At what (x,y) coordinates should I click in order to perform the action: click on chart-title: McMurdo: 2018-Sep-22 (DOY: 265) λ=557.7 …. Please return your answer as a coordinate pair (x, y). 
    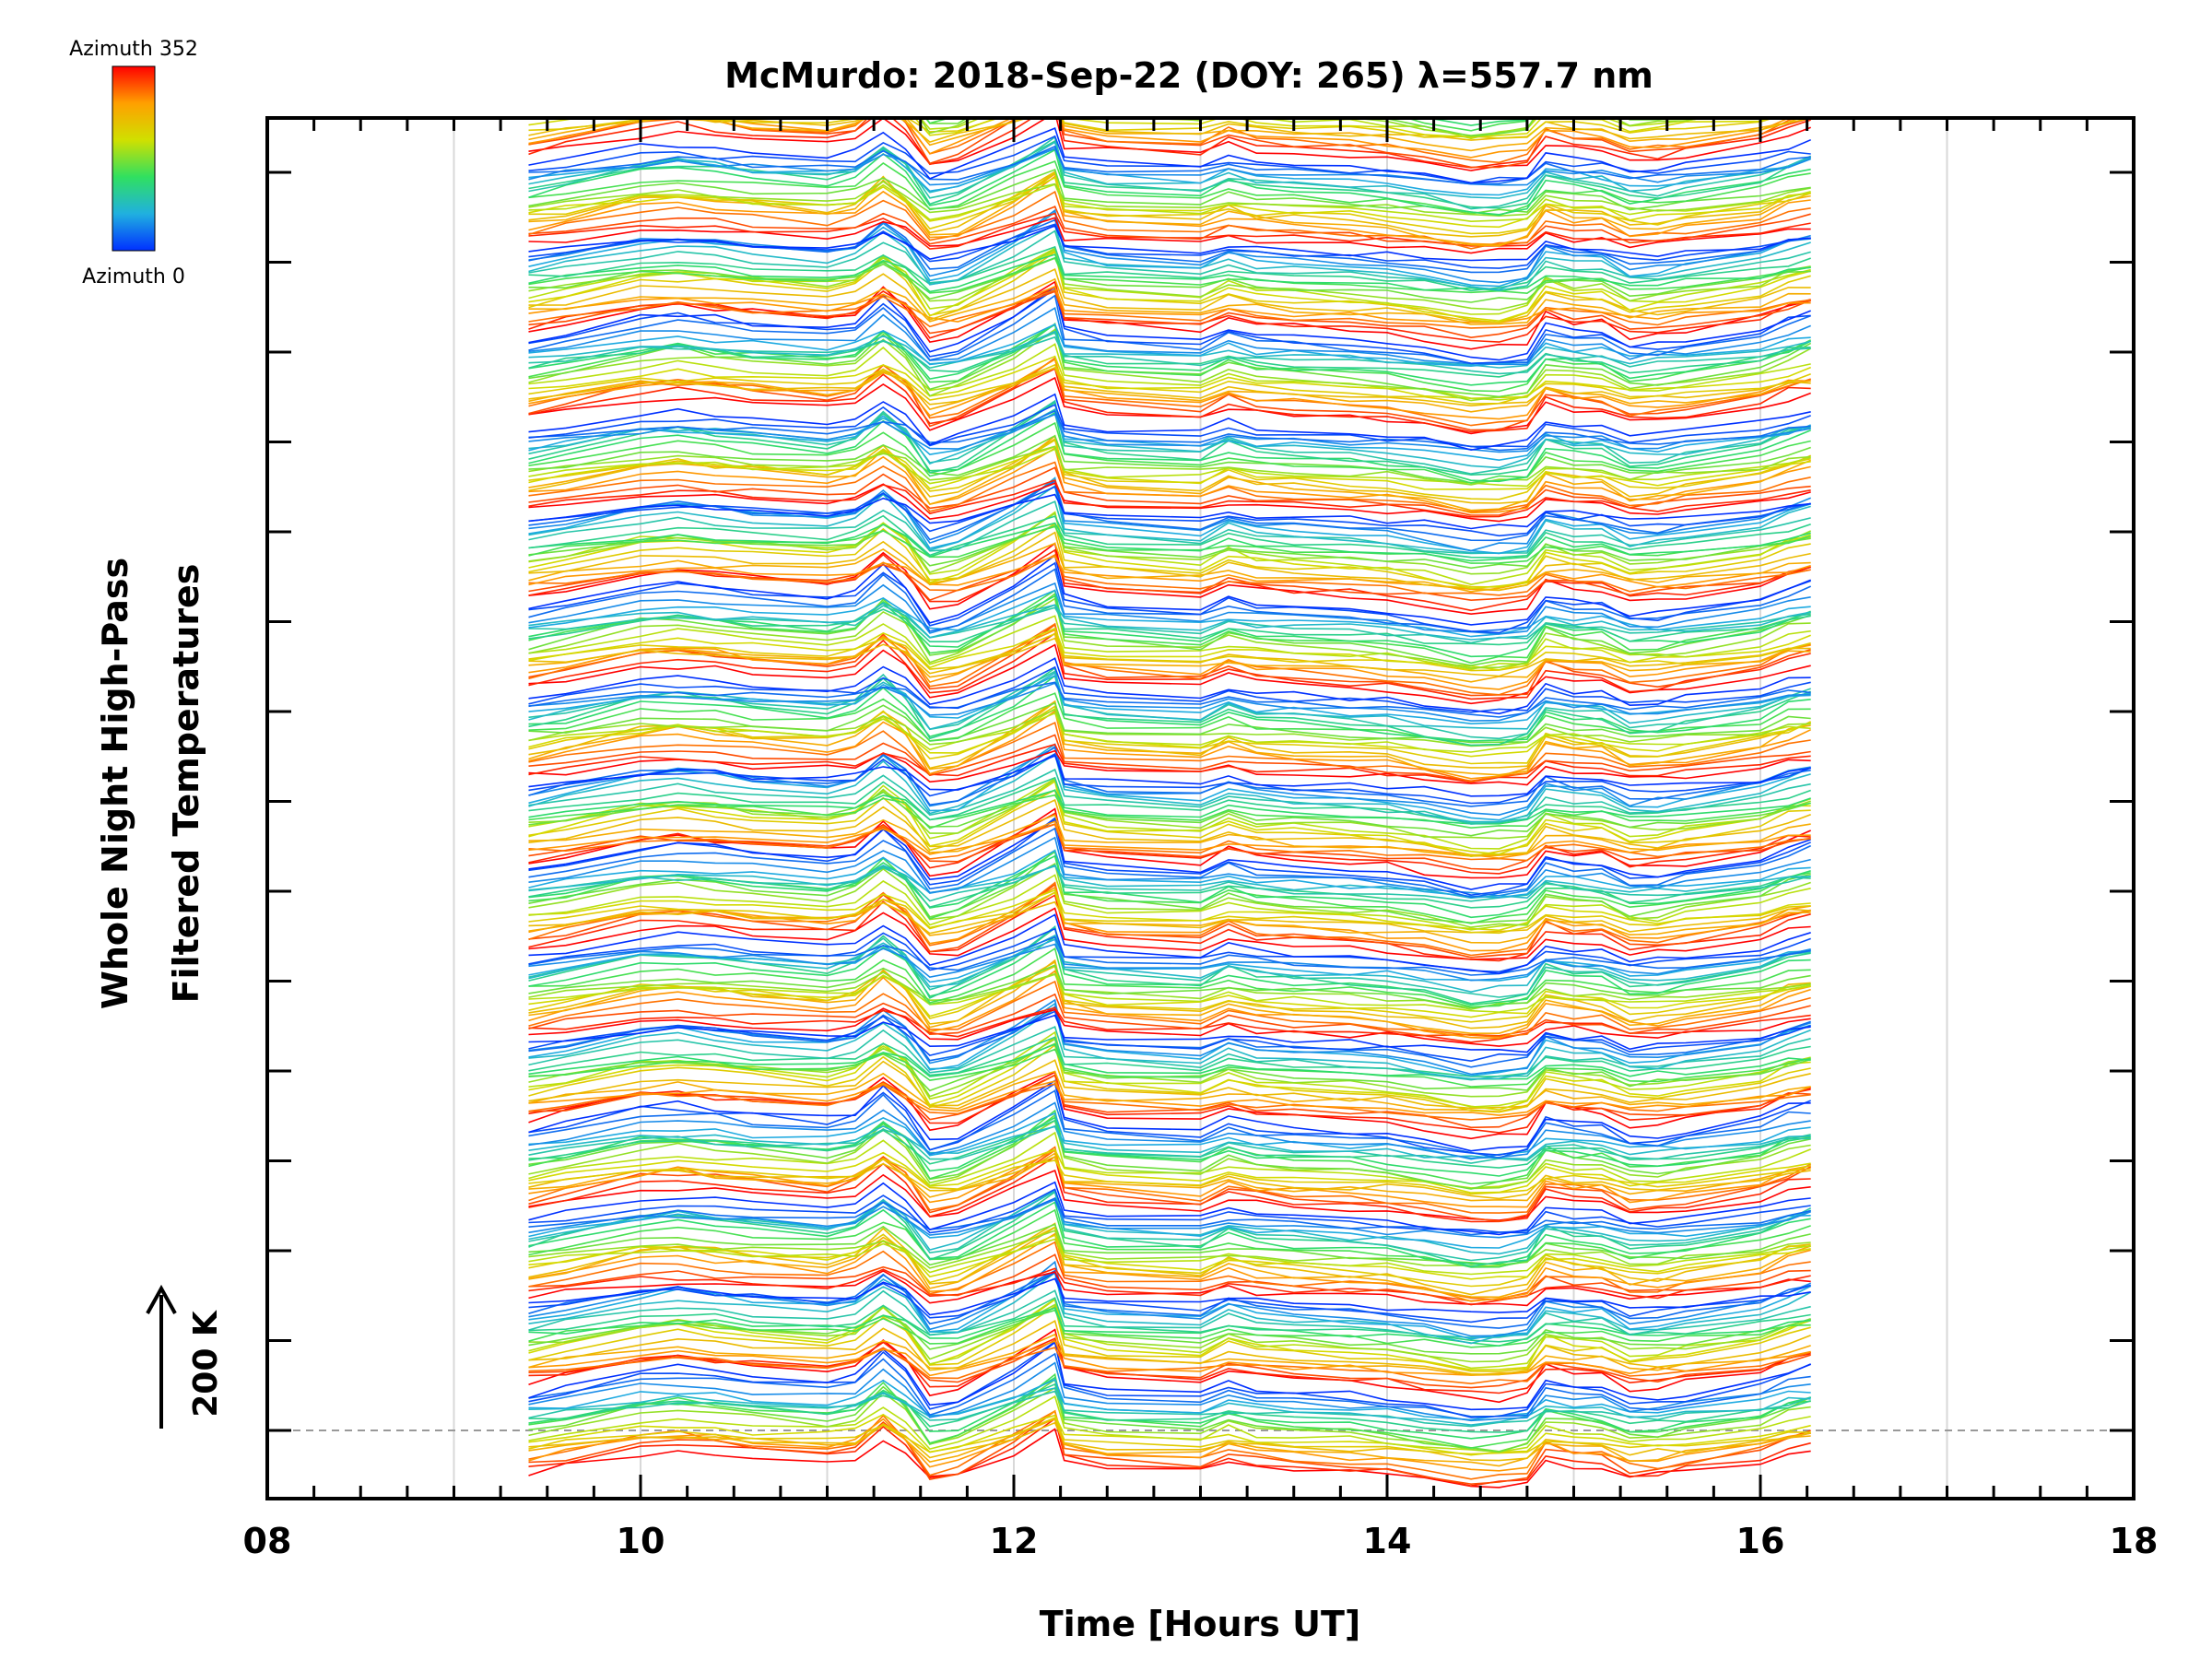
    Looking at the image, I should click on (1188, 75).